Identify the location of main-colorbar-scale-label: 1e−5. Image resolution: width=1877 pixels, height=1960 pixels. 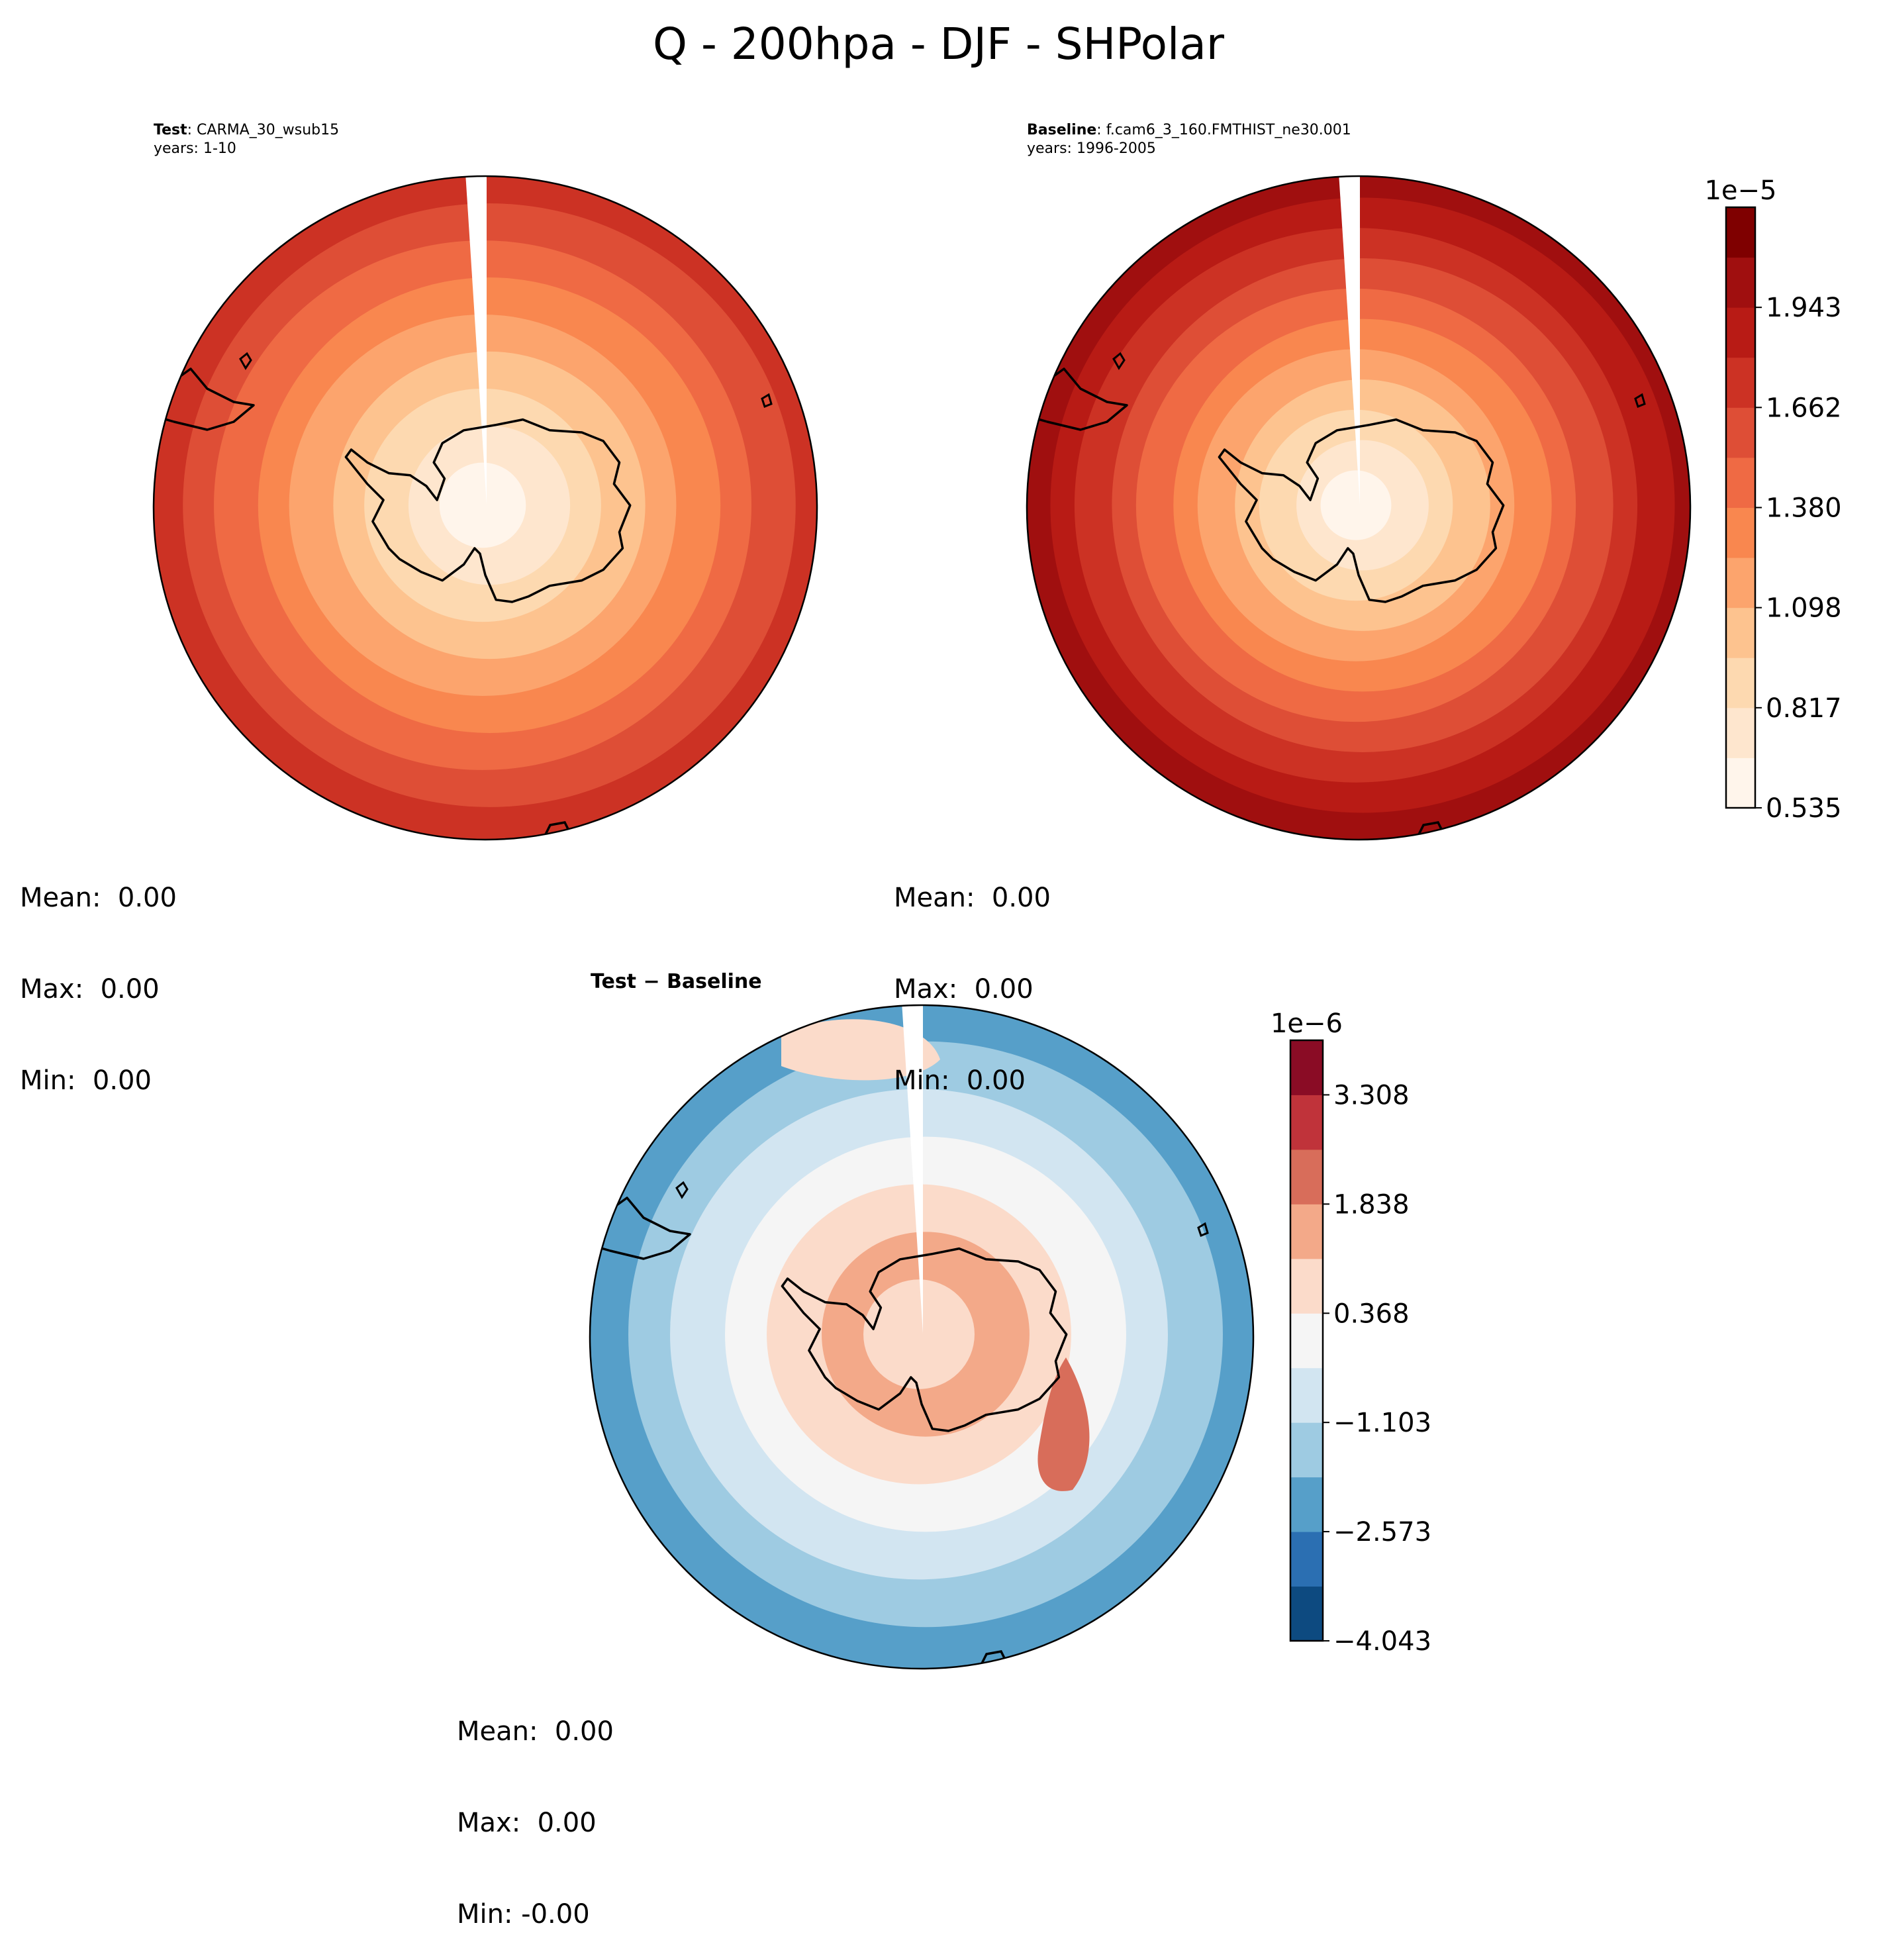
(1740, 190).